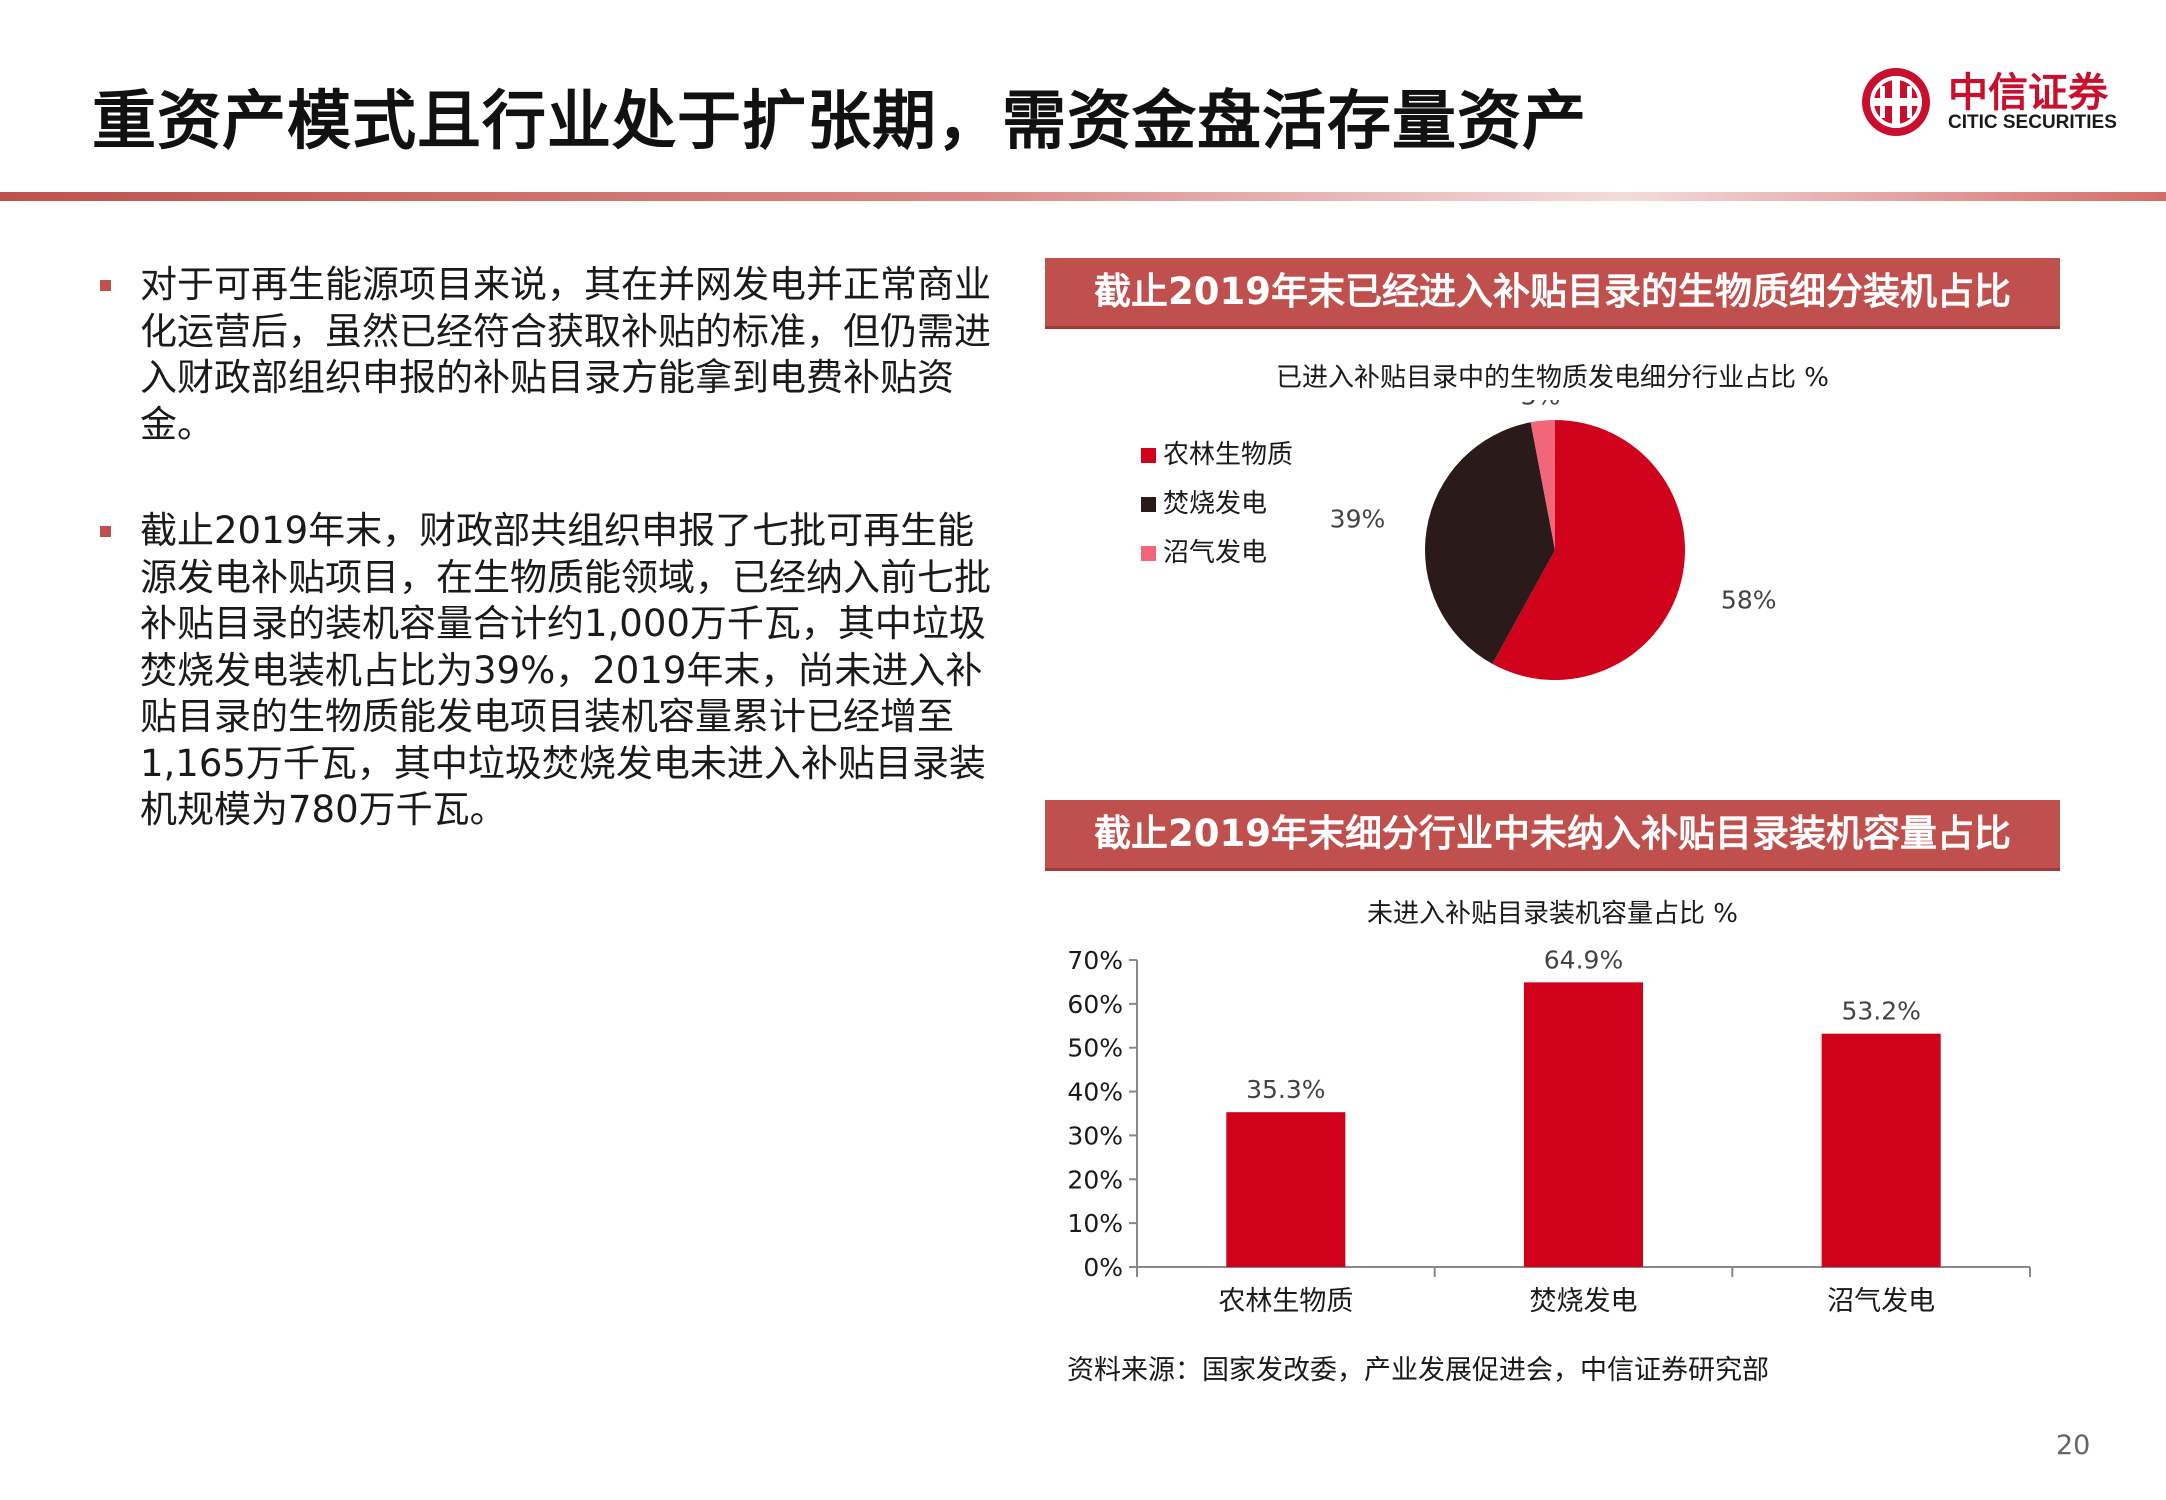 Image resolution: width=2166 pixels, height=1500 pixels. What do you see at coordinates (1228, 455) in the screenshot?
I see `legend-label: 农林生物质` at bounding box center [1228, 455].